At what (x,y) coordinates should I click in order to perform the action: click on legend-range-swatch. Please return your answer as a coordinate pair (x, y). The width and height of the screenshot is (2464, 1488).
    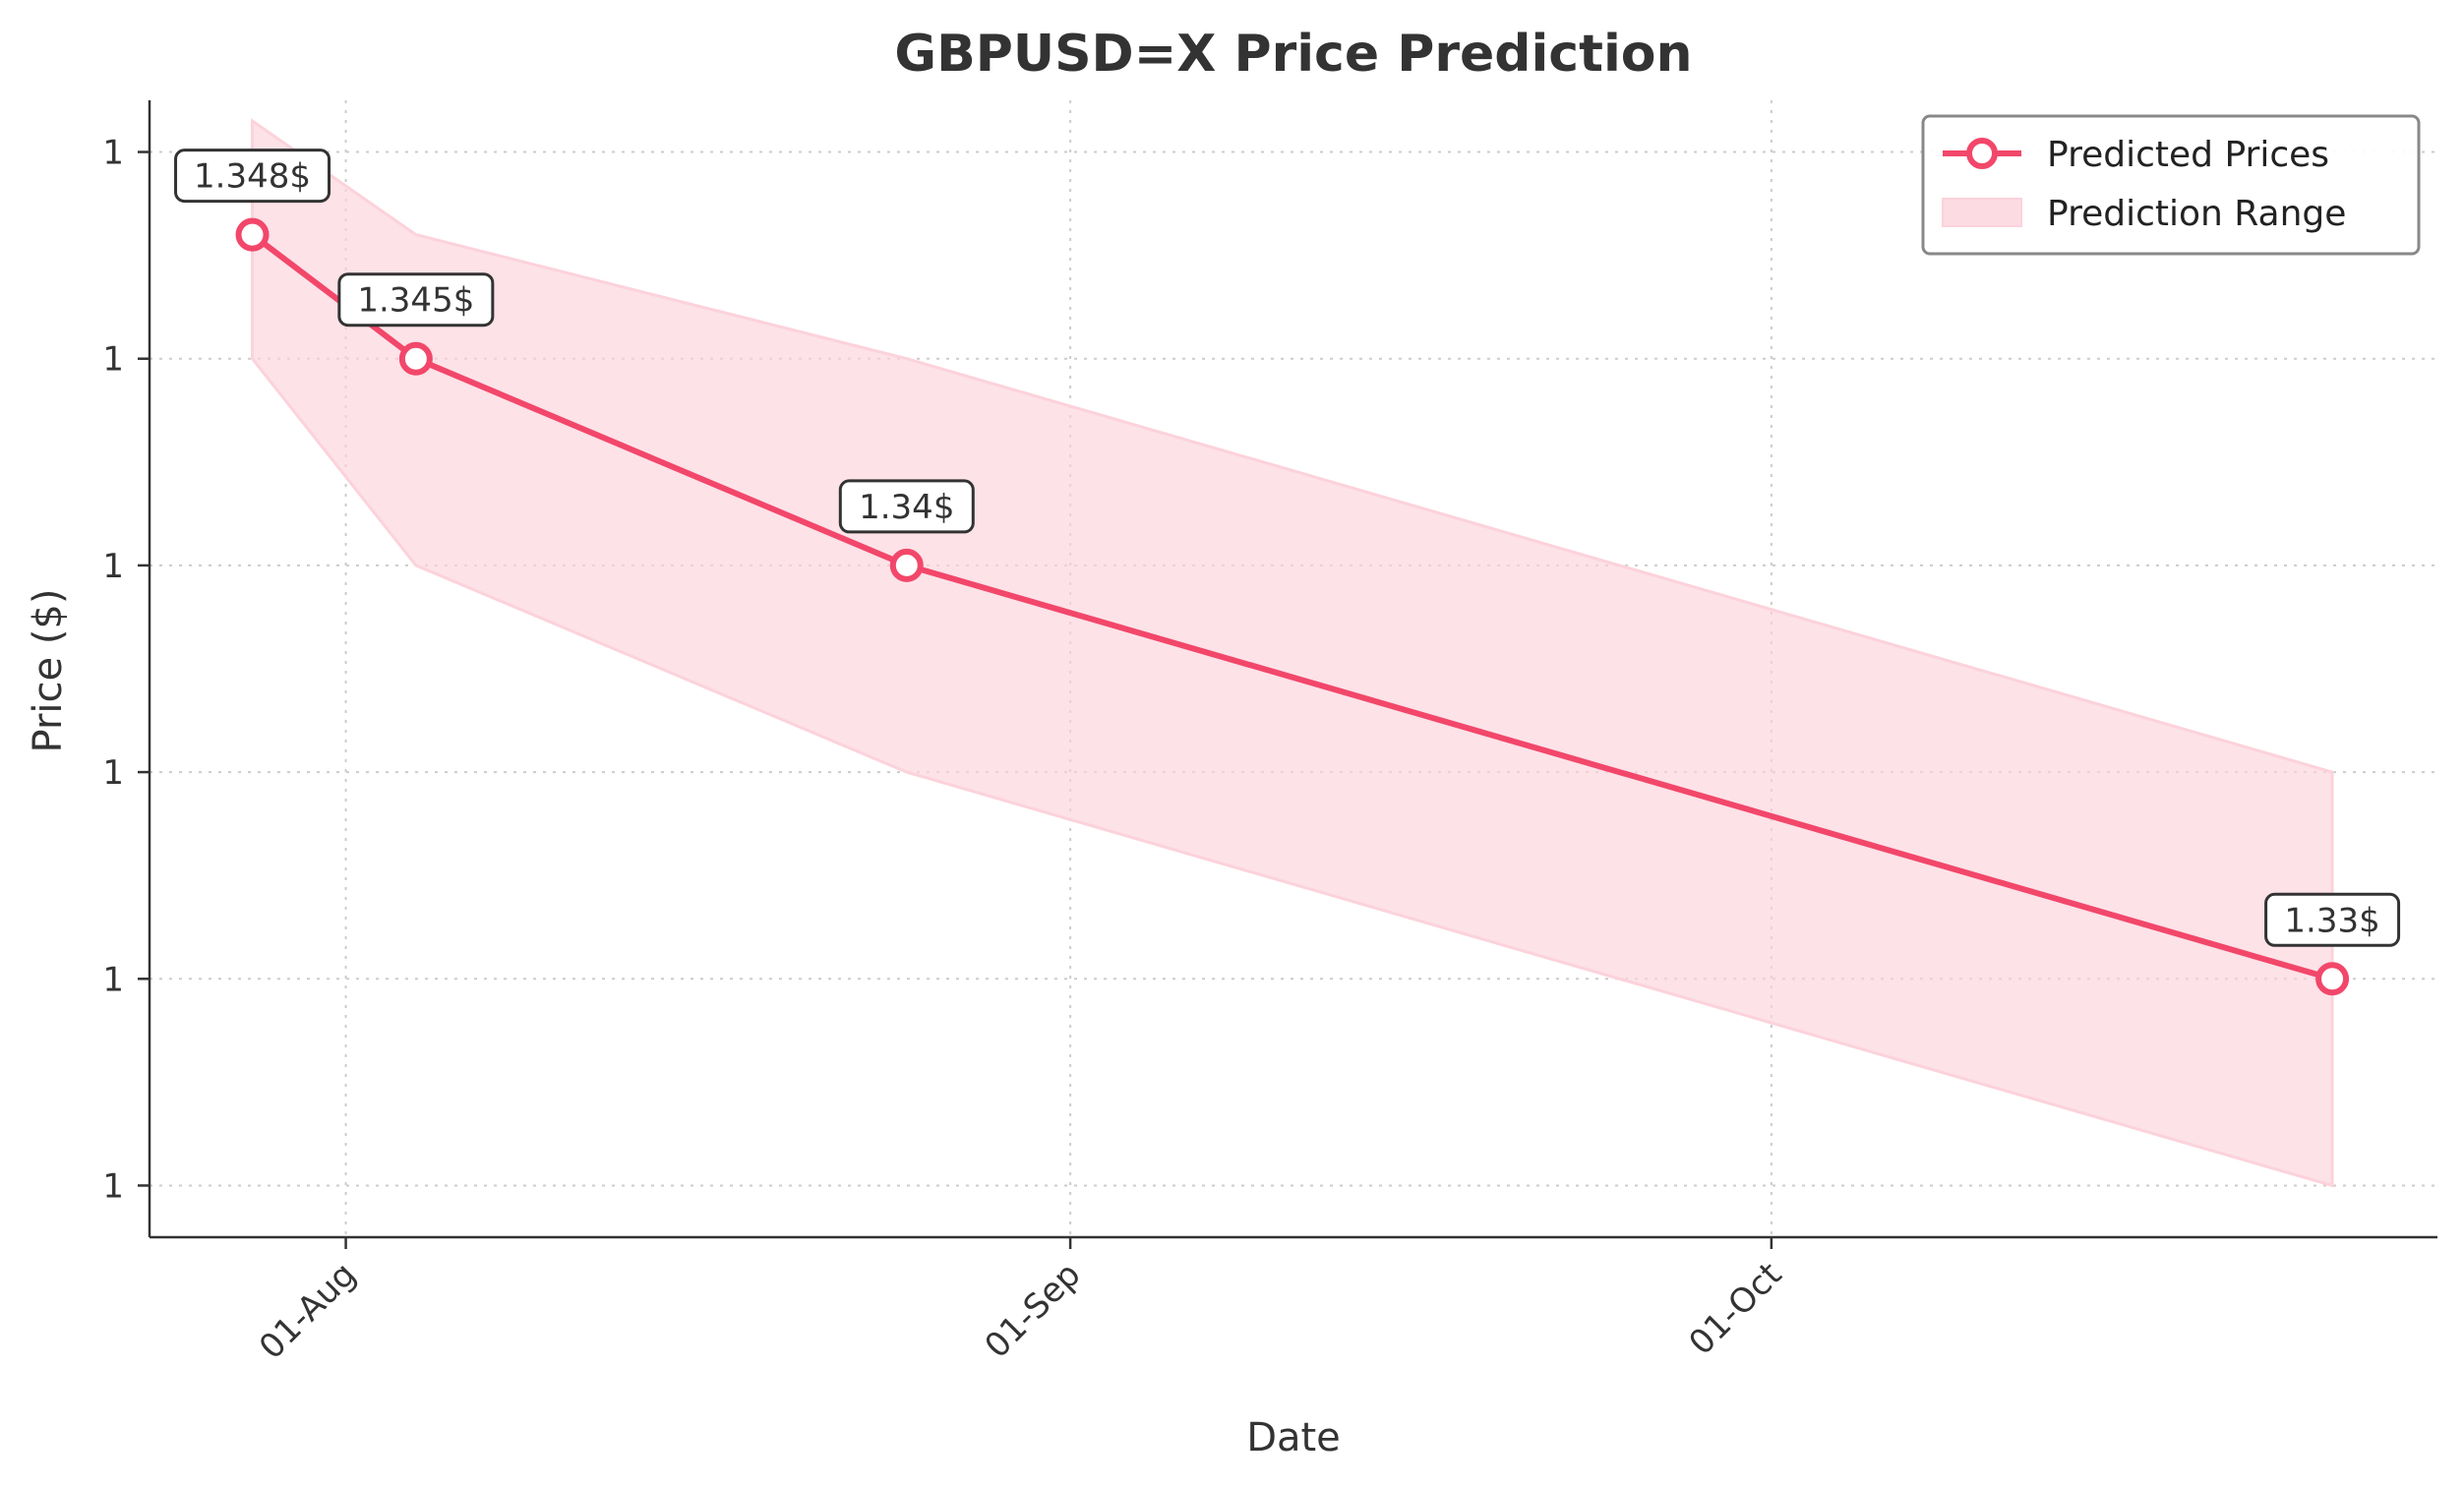
    Looking at the image, I should click on (1982, 213).